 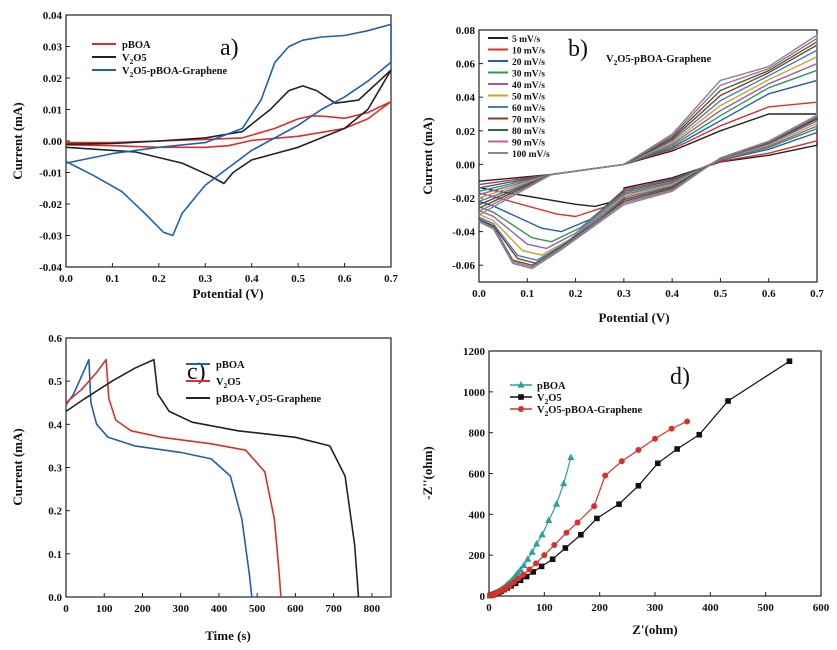 What do you see at coordinates (474, 393) in the screenshot?
I see `y-tick-label: 1000` at bounding box center [474, 393].